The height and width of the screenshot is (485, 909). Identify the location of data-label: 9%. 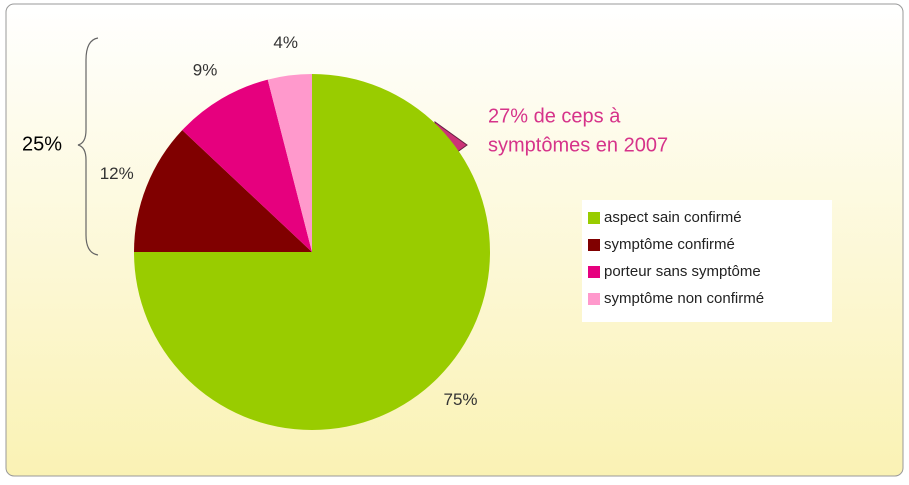
(205, 70).